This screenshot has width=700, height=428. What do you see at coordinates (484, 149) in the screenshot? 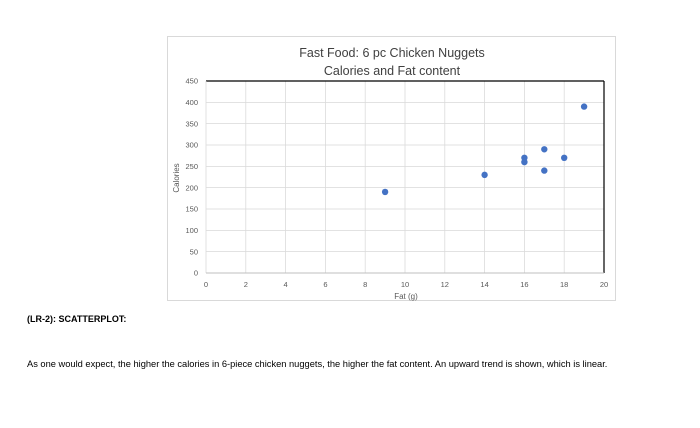
I see `data-points` at bounding box center [484, 149].